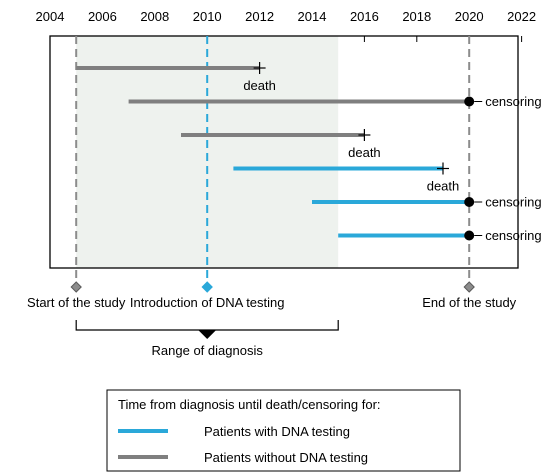 Image resolution: width=556 pixels, height=476 pixels. Describe the element at coordinates (277, 431) in the screenshot. I see `legend-item-label: Patients with DNA testing` at that location.